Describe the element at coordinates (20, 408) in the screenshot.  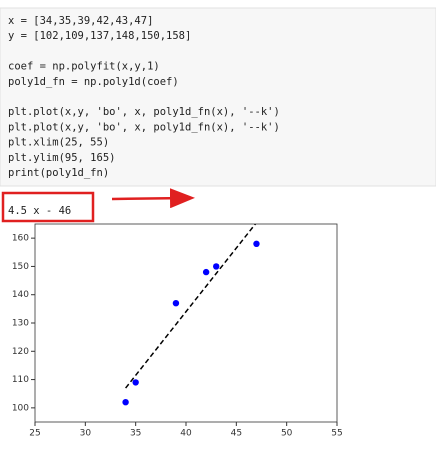
I see `y-tick-label: 100` at that location.